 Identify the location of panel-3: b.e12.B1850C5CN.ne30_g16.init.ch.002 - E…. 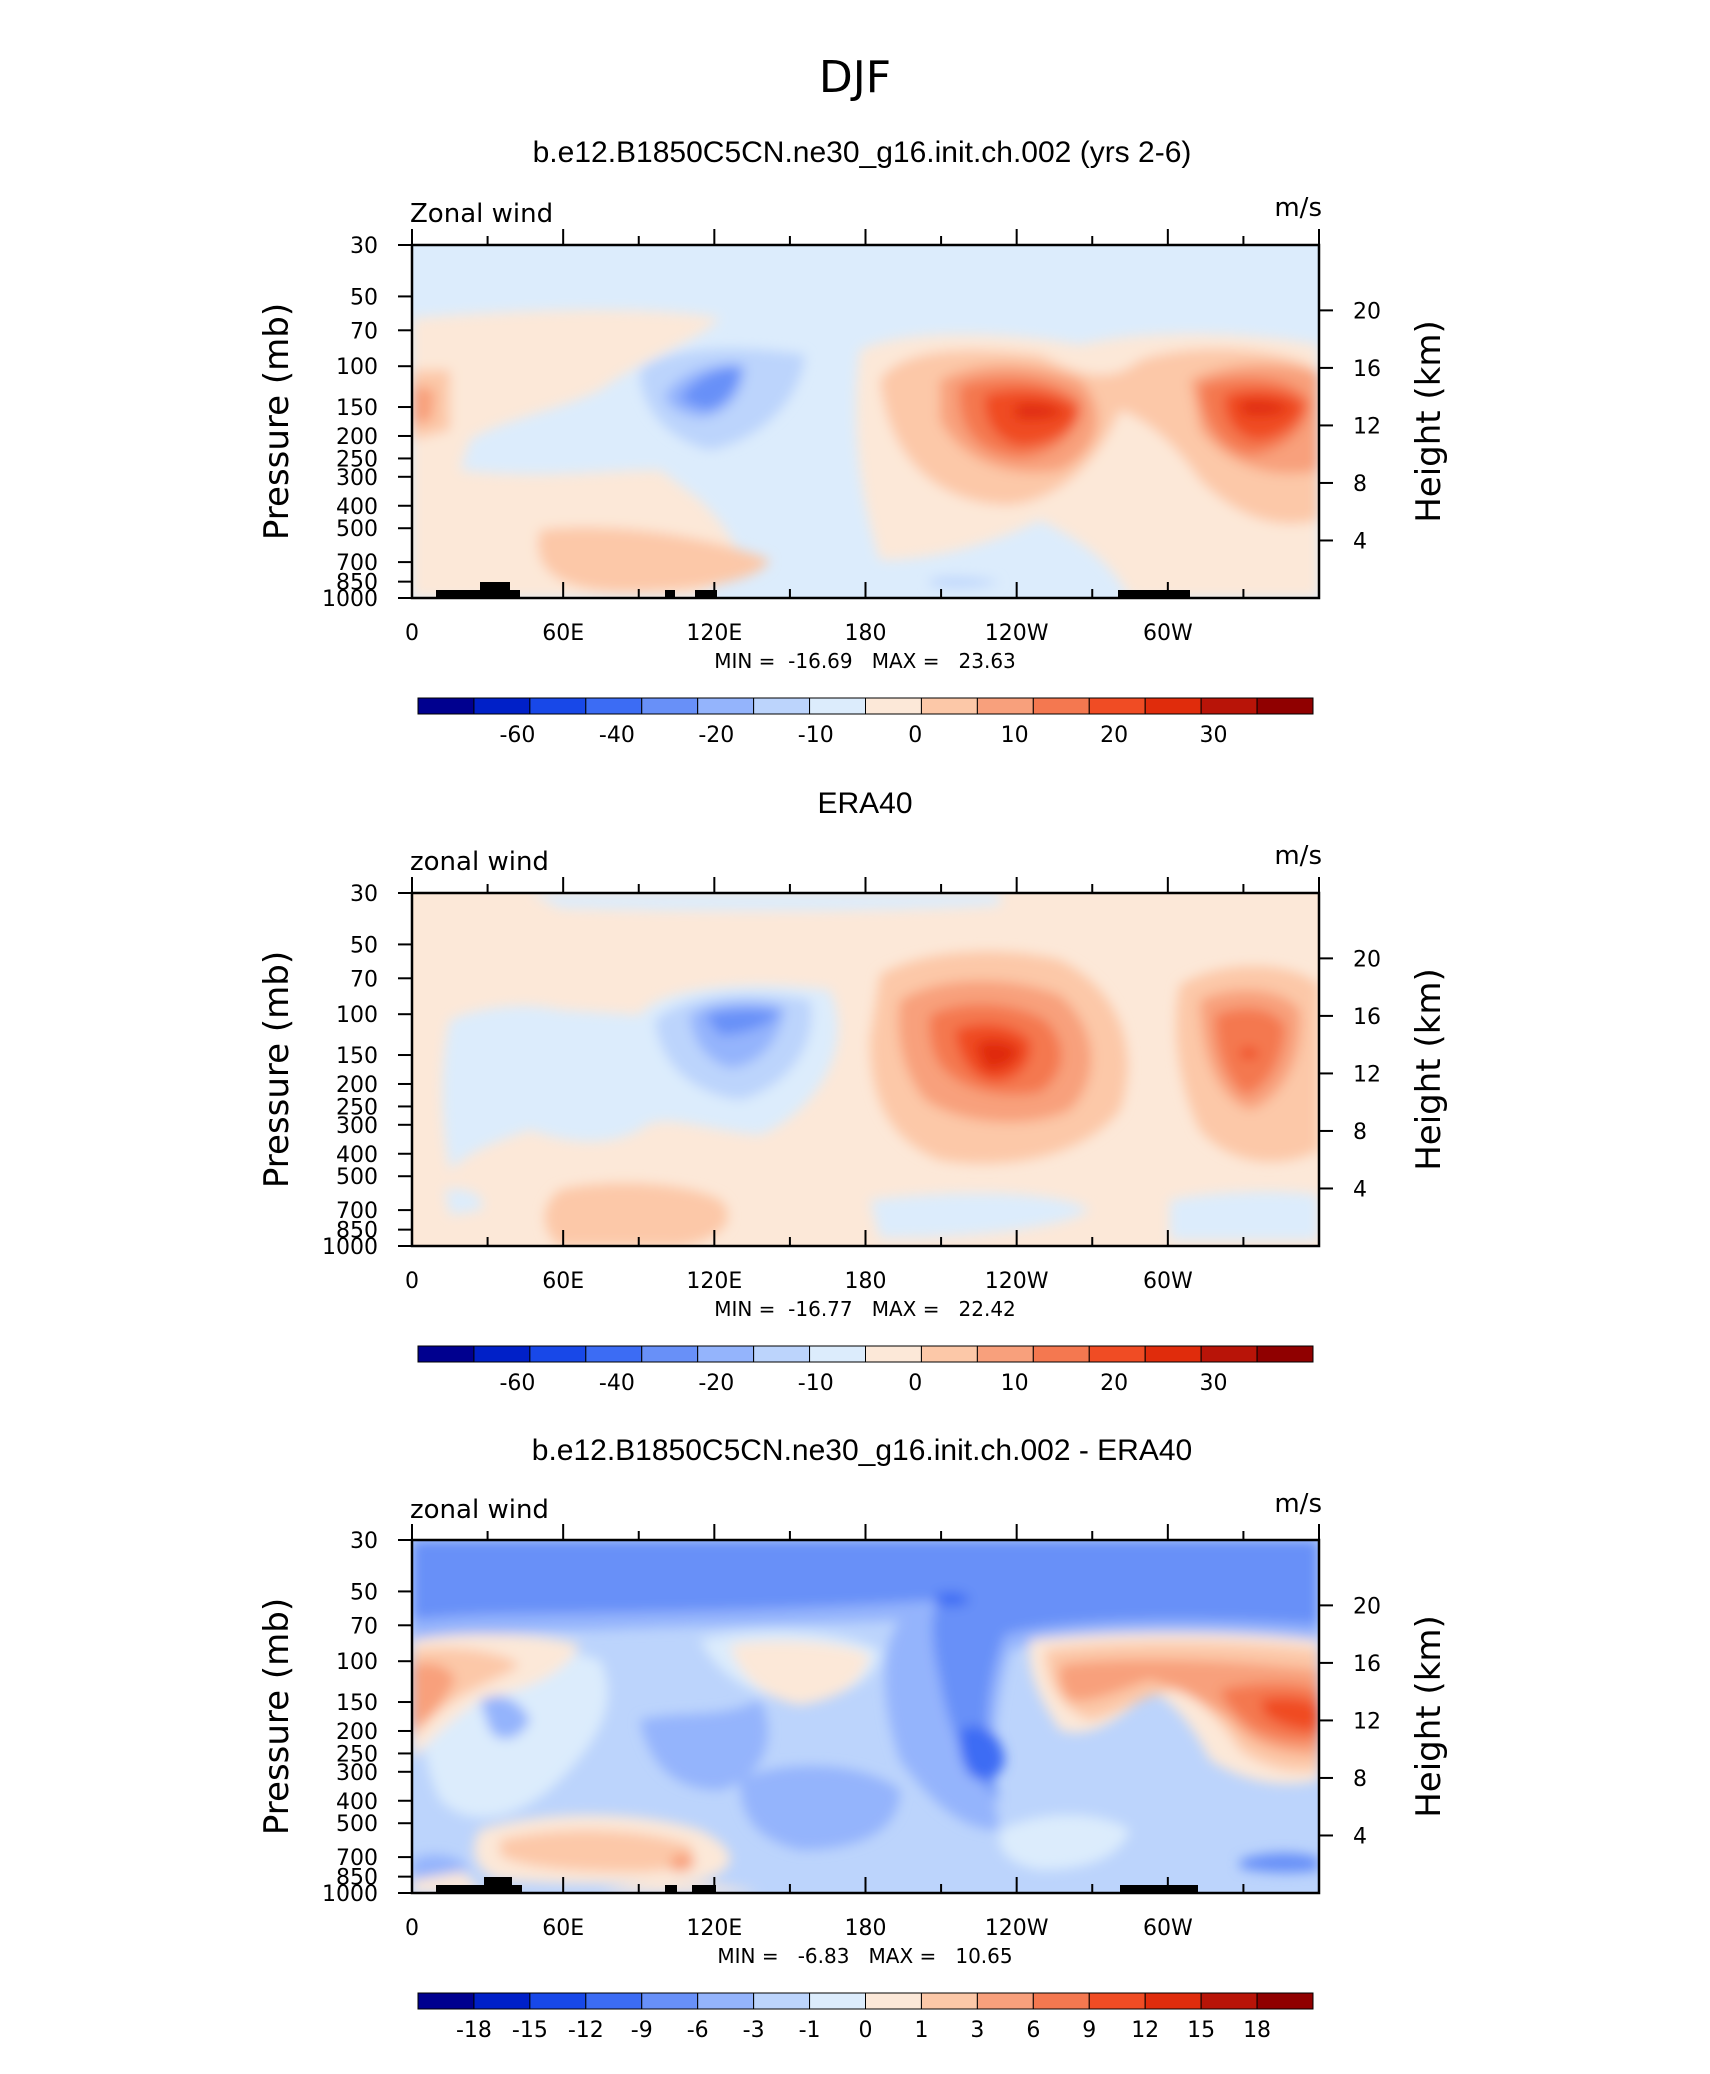
(866, 1664).